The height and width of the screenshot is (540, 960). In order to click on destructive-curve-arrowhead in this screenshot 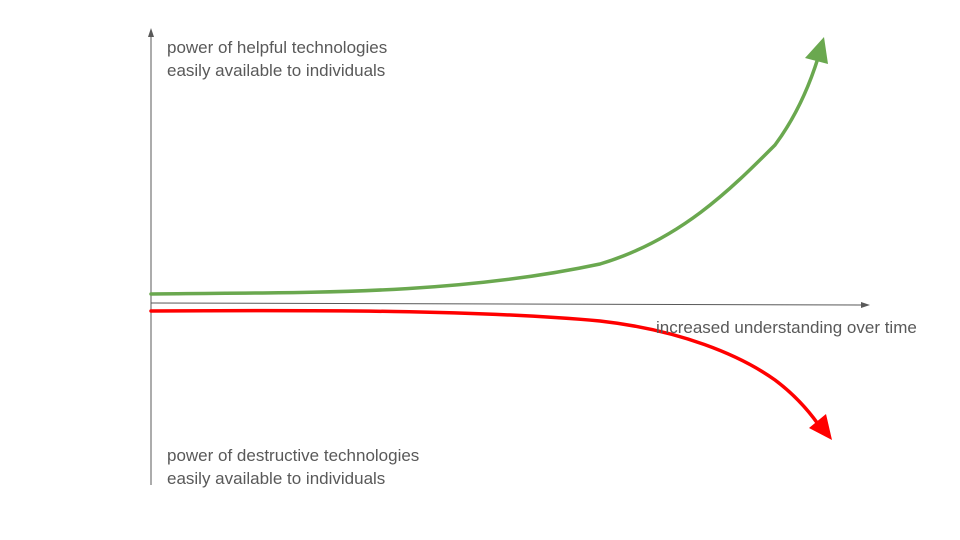, I will do `click(820, 427)`.